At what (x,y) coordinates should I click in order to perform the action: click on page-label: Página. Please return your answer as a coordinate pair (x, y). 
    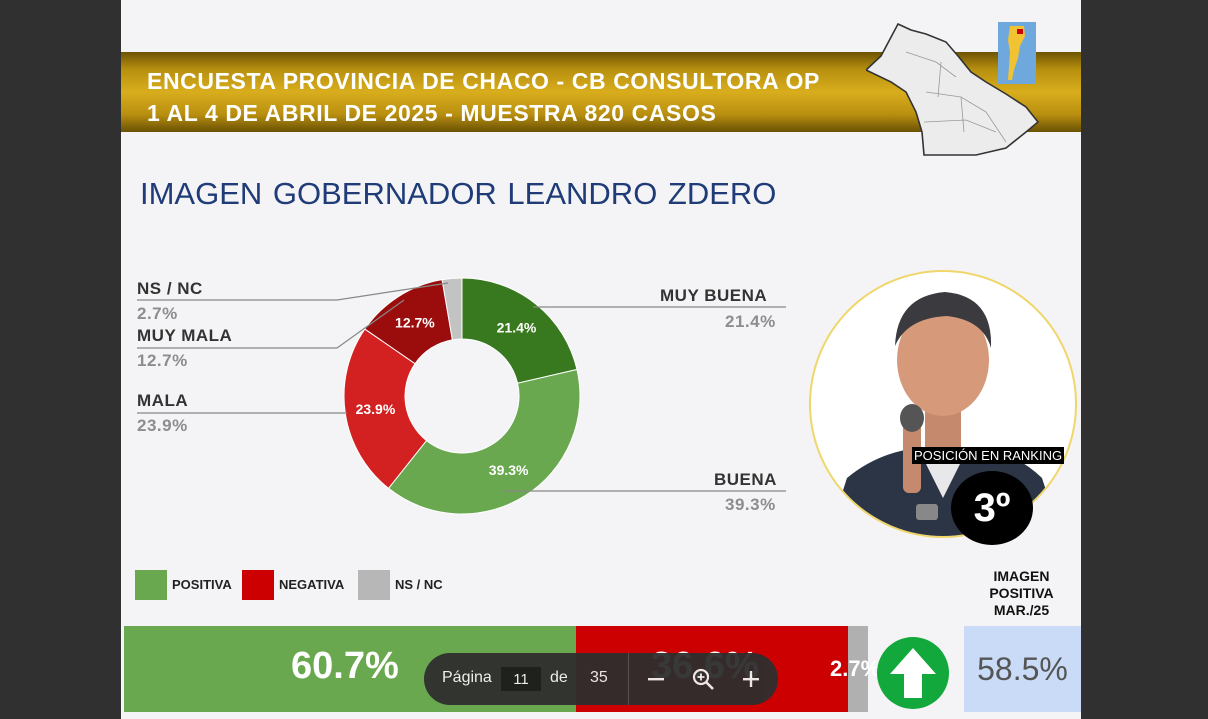
    Looking at the image, I should click on (467, 677).